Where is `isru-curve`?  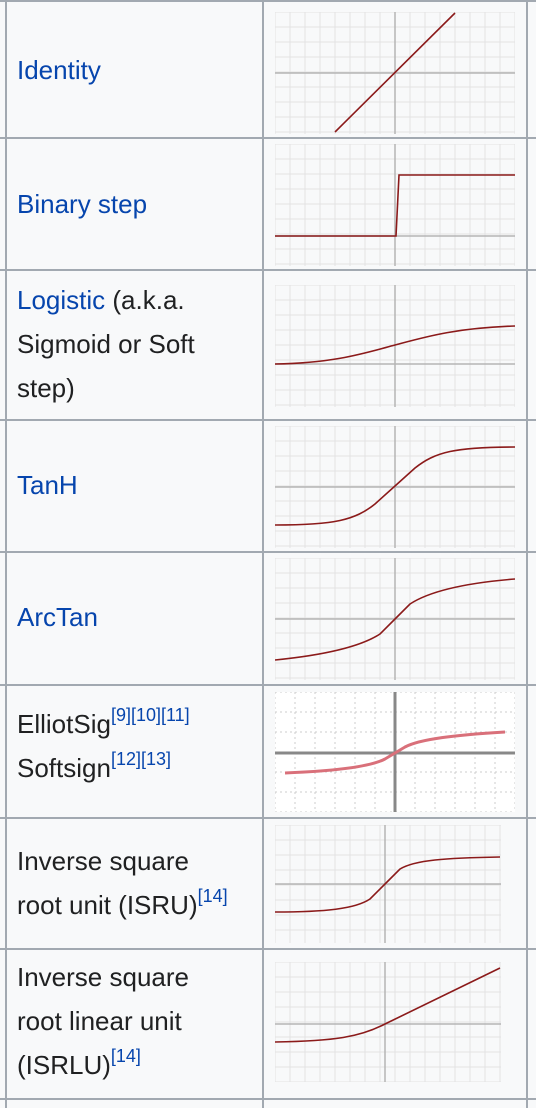 isru-curve is located at coordinates (388, 884).